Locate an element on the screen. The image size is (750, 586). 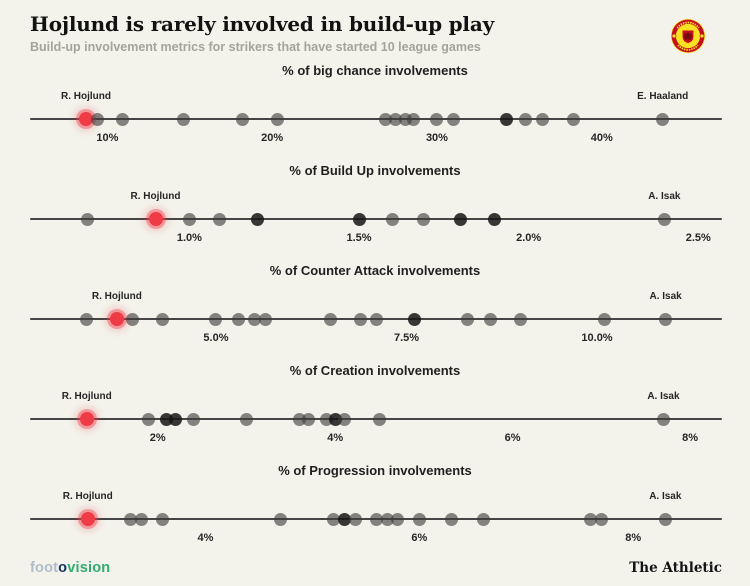
chart-title: % of Build Up involvements is located at coordinates (375, 170).